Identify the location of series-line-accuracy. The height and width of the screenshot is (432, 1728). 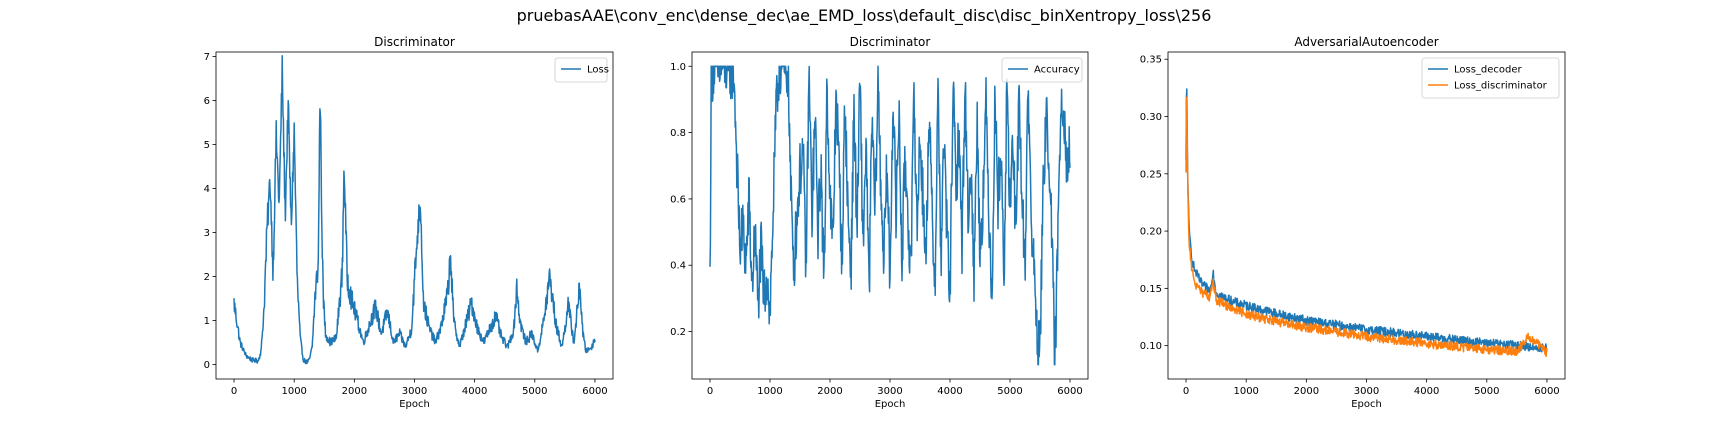
(890, 215).